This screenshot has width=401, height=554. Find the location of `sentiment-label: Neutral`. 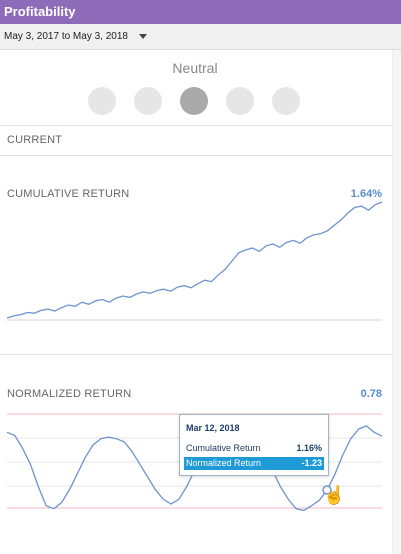

sentiment-label: Neutral is located at coordinates (195, 68).